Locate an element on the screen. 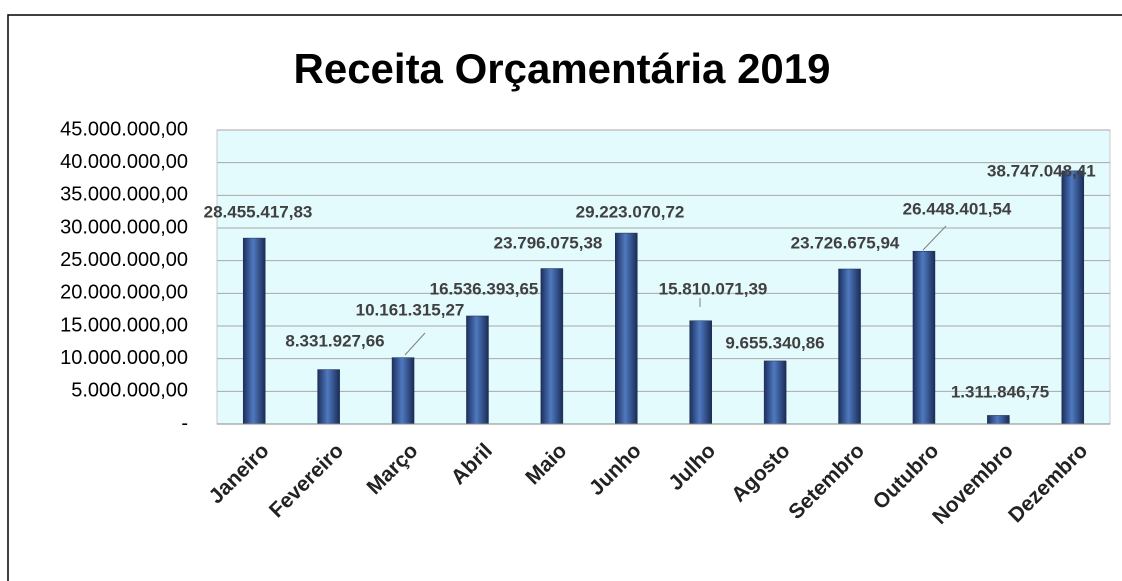  data-label: 8.331.927,66 is located at coordinates (334, 340).